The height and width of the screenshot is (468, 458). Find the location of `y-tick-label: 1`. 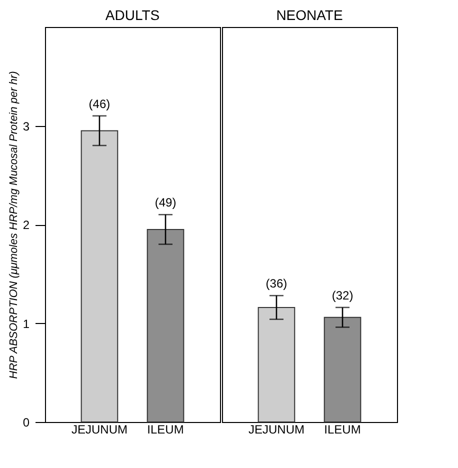

y-tick-label: 1 is located at coordinates (26, 323).